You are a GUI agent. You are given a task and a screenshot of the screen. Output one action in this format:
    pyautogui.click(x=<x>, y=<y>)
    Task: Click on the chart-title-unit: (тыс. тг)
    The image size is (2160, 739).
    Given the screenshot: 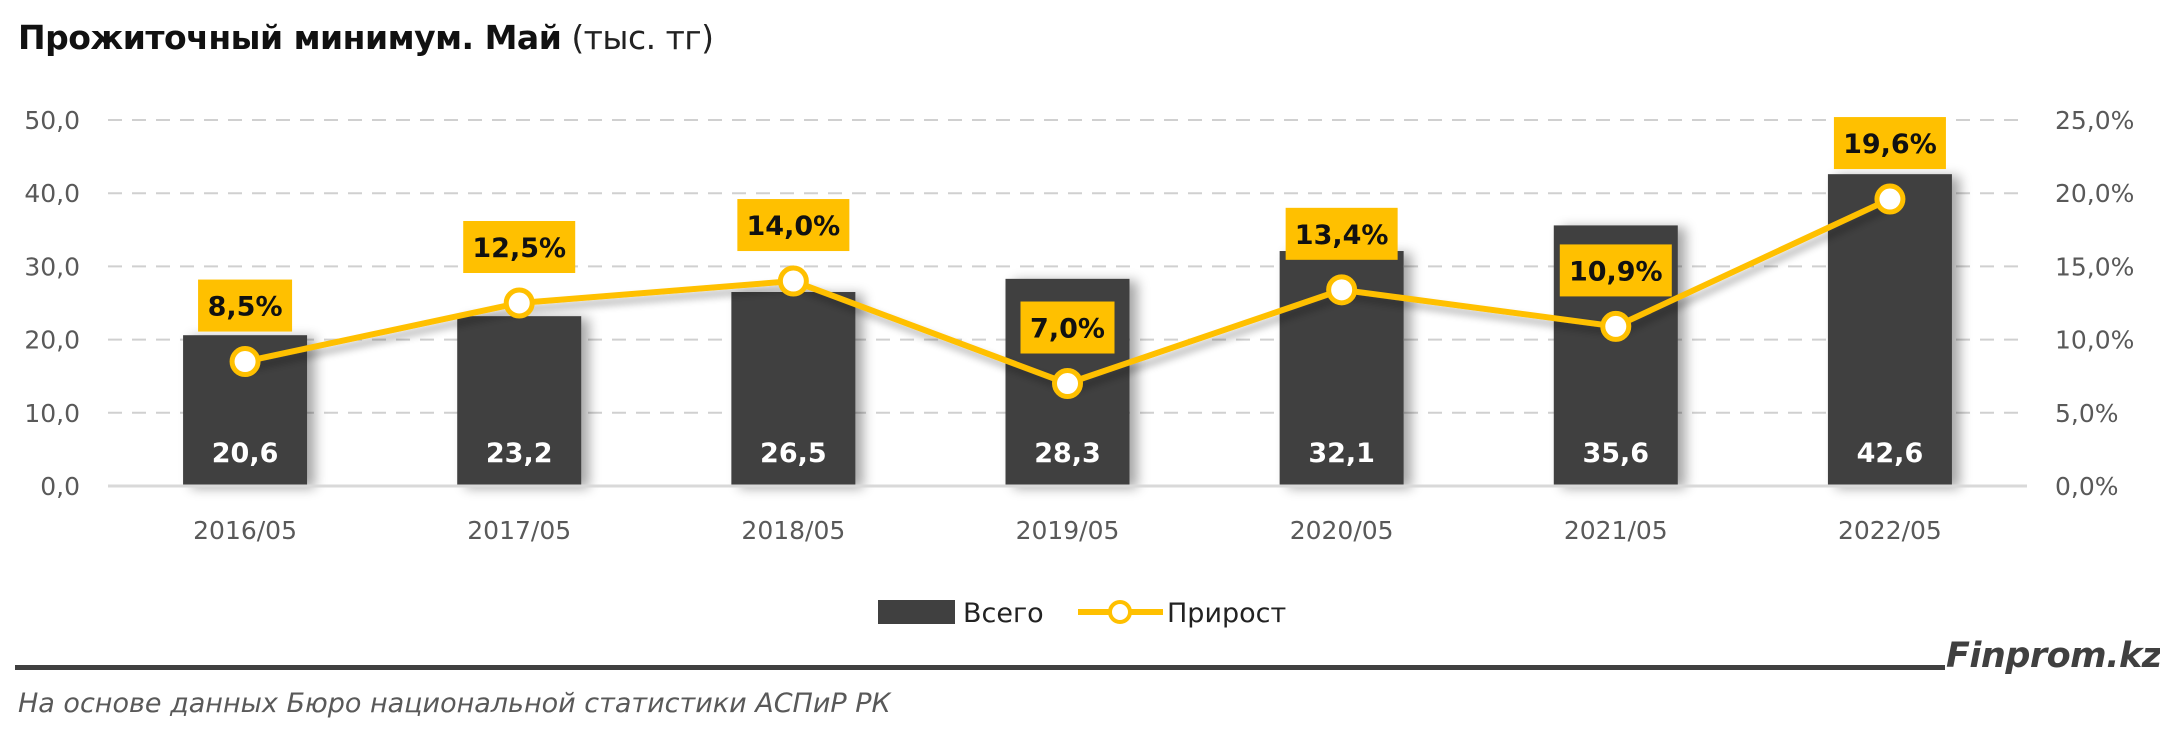 What is the action you would take?
    pyautogui.click(x=642, y=37)
    